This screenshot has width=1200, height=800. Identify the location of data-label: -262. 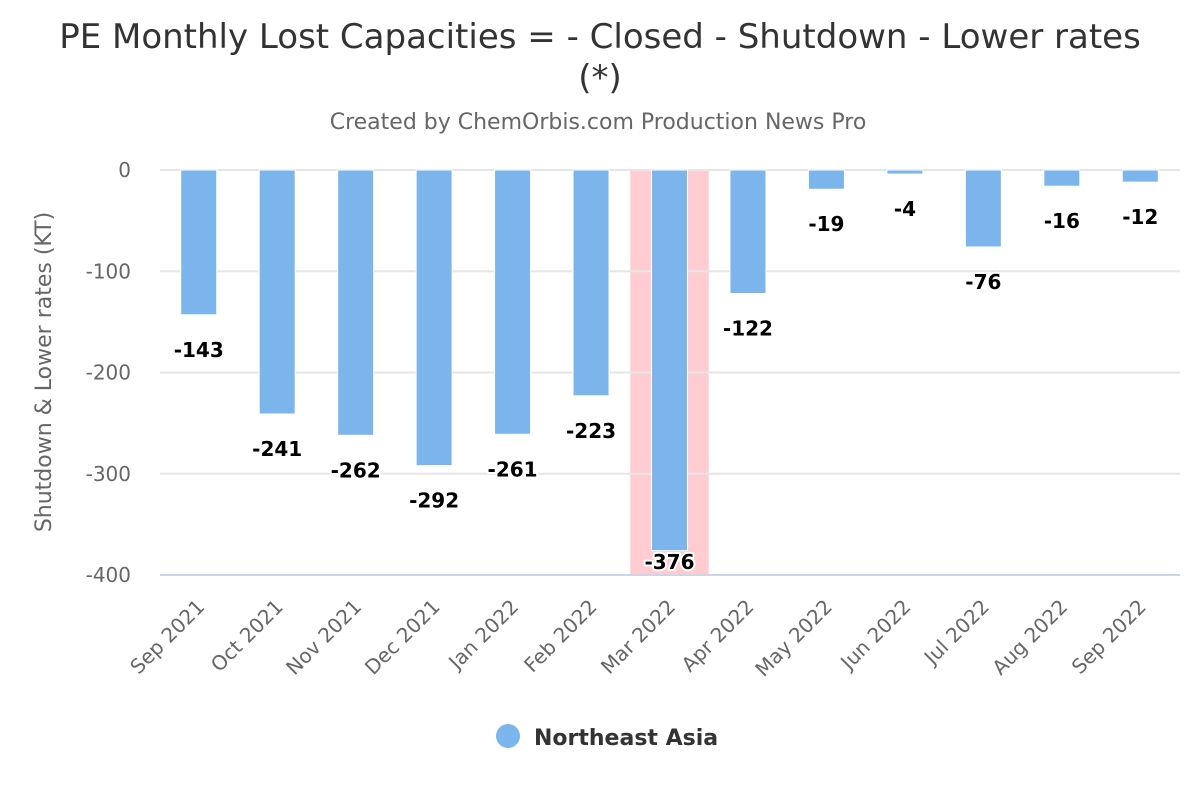
(356, 470).